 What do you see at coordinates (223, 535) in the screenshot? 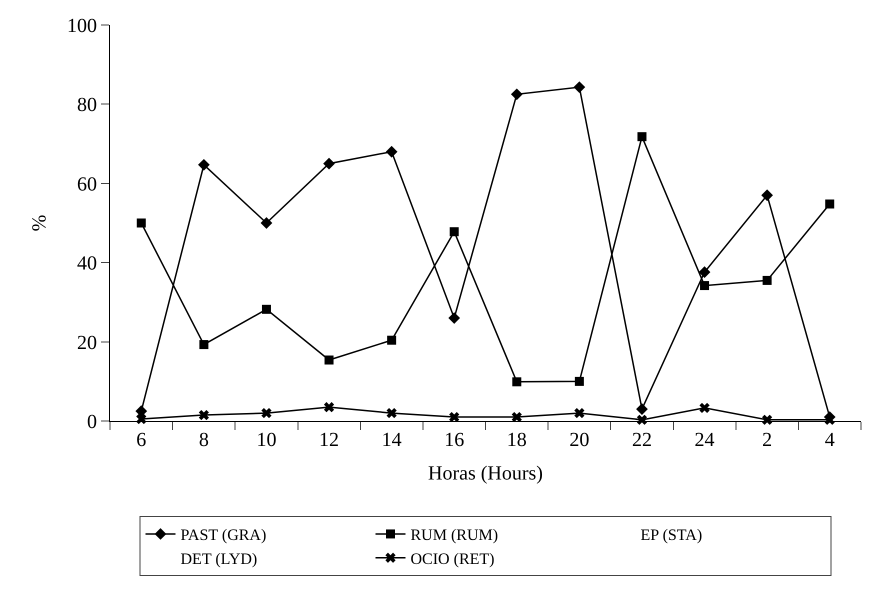
I see `legend-label: PAST (GRA)` at bounding box center [223, 535].